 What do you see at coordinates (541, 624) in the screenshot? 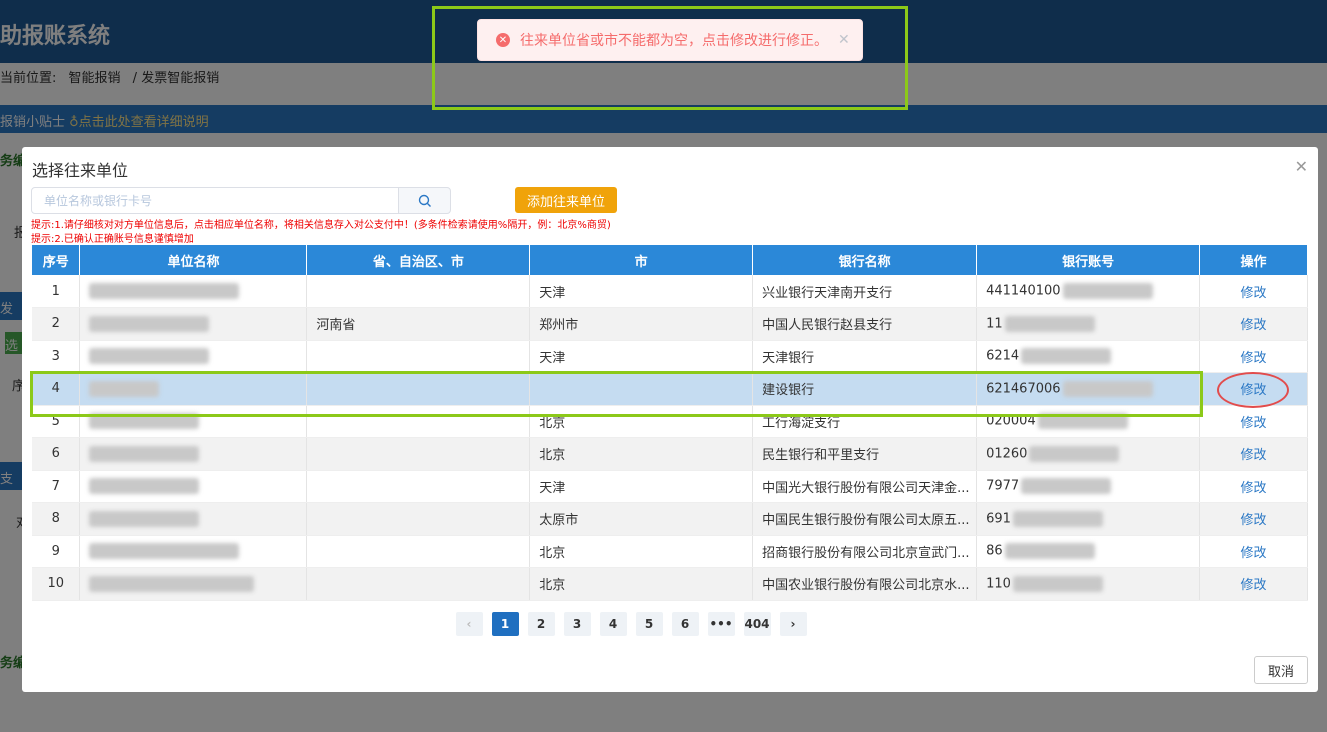
I see `page-button: 2` at bounding box center [541, 624].